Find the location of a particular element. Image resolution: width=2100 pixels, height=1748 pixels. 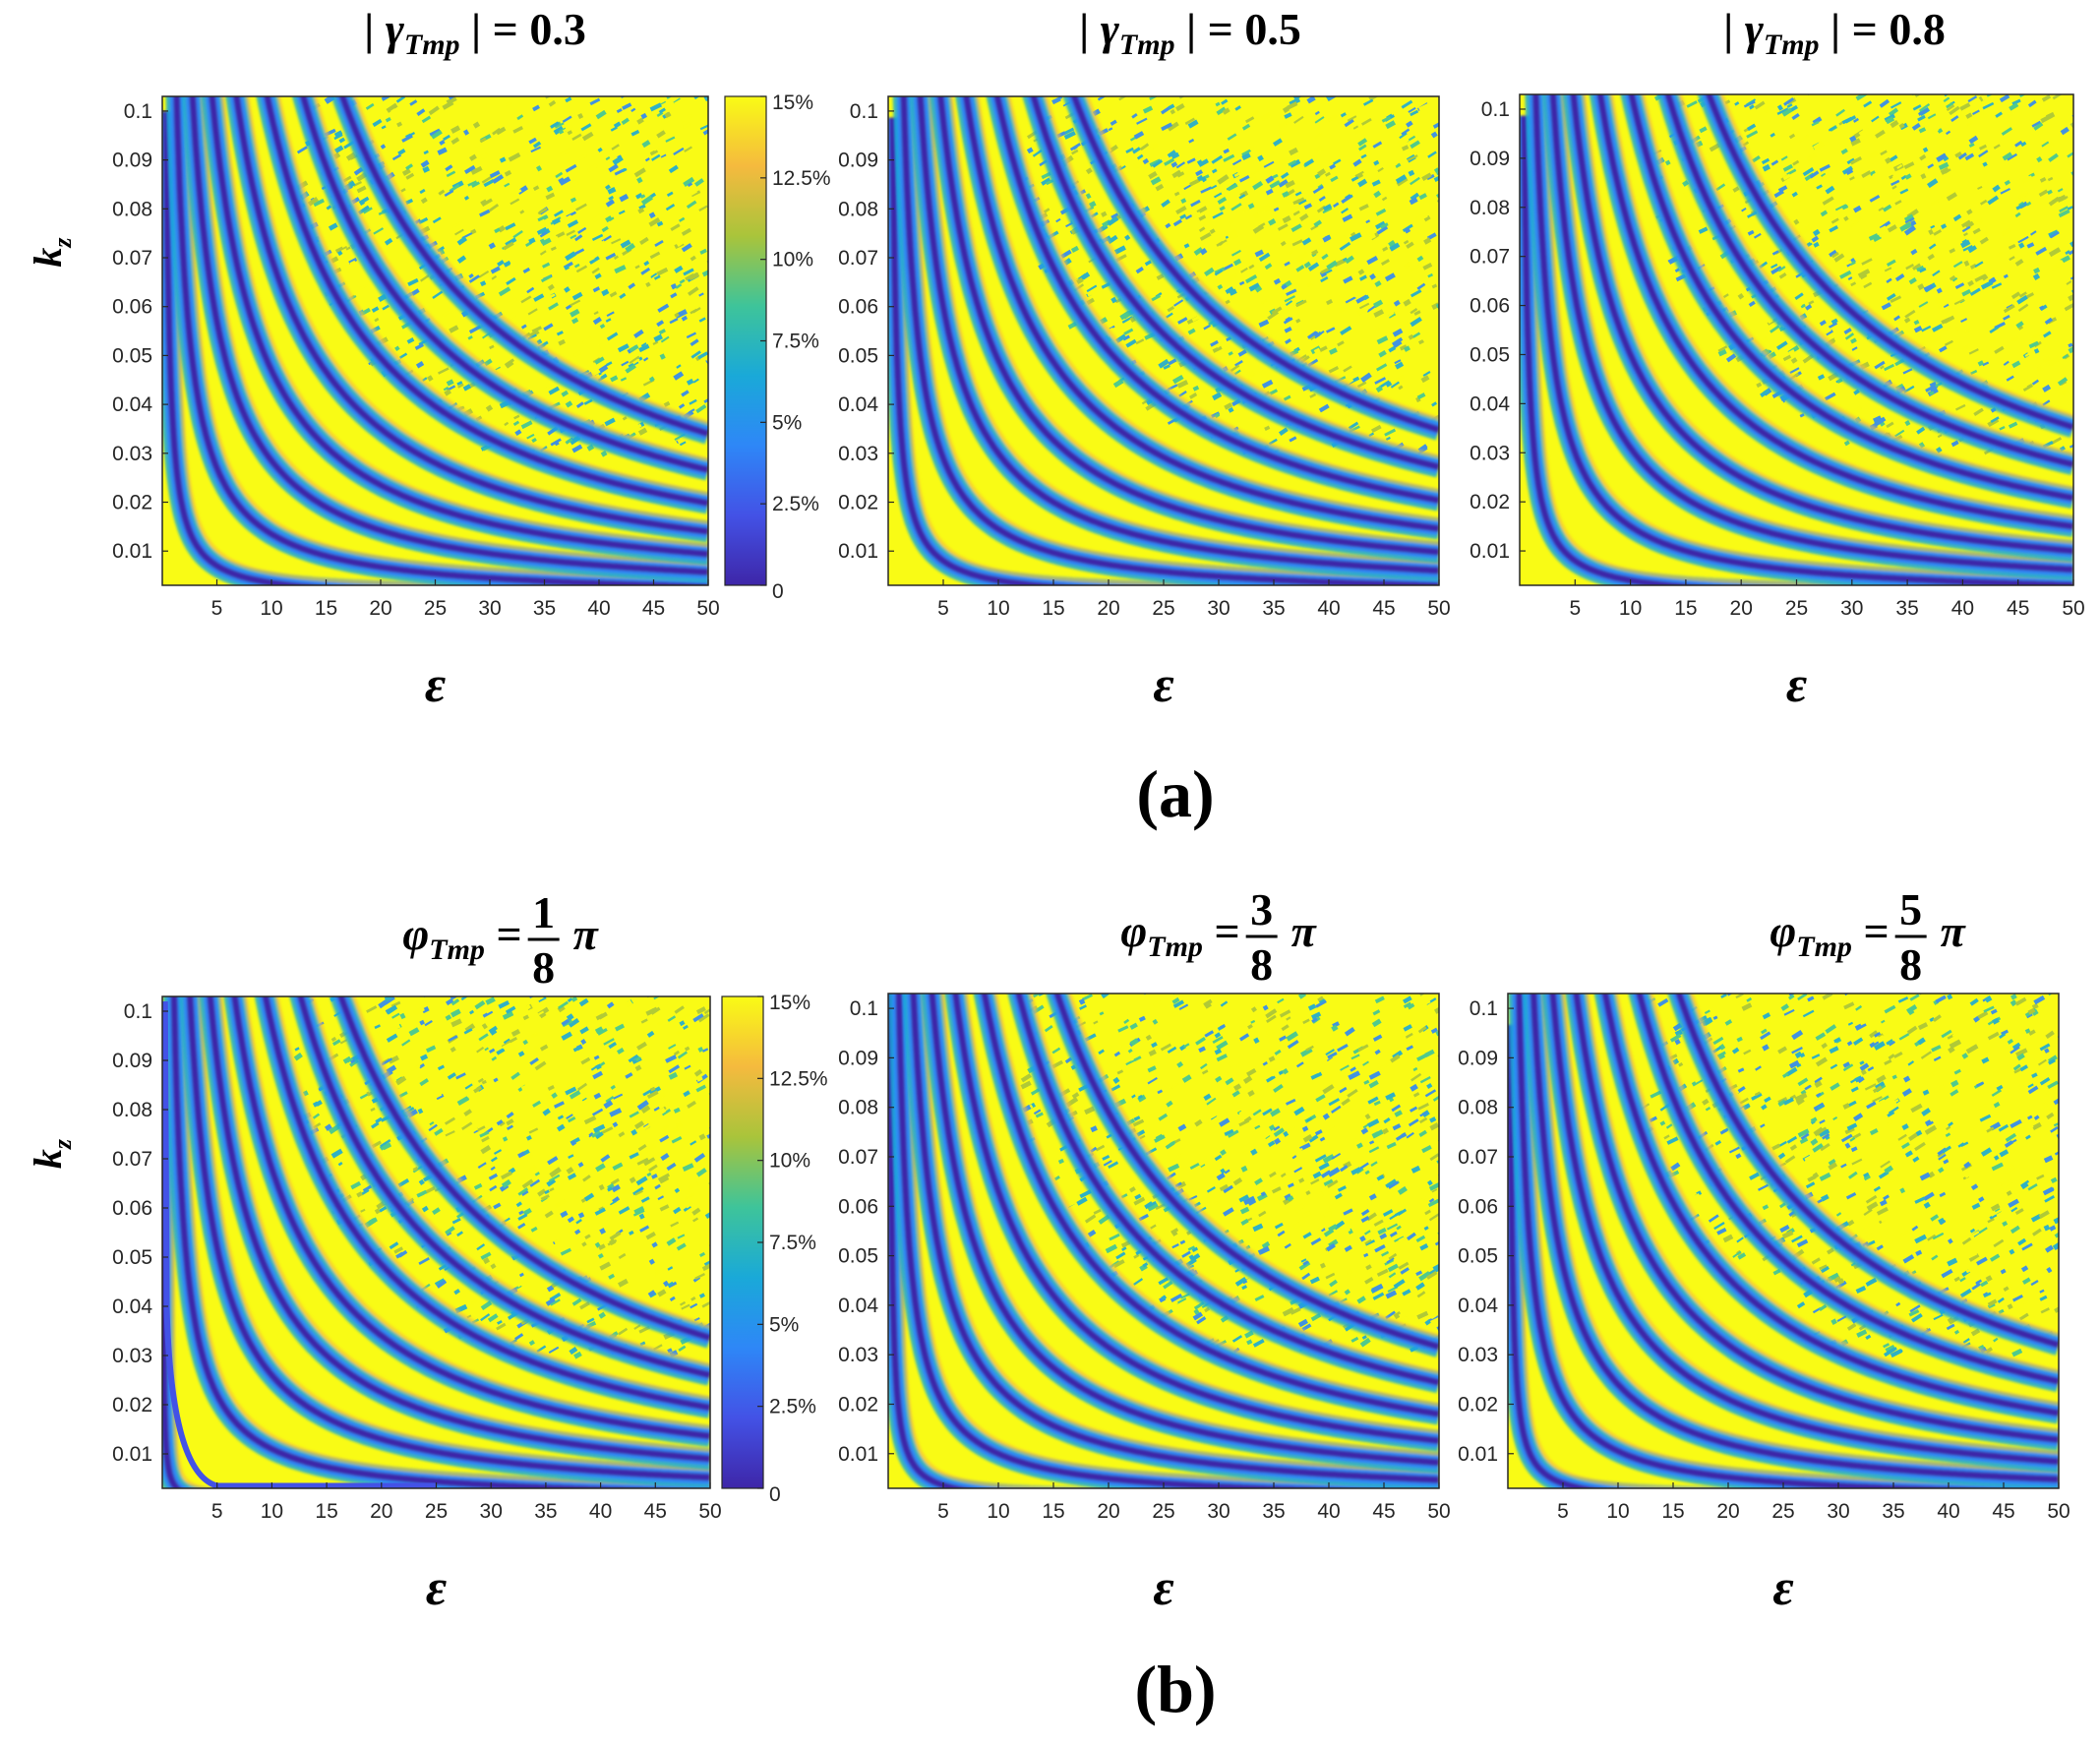

panel-b-label: (b) is located at coordinates (1175, 1689).